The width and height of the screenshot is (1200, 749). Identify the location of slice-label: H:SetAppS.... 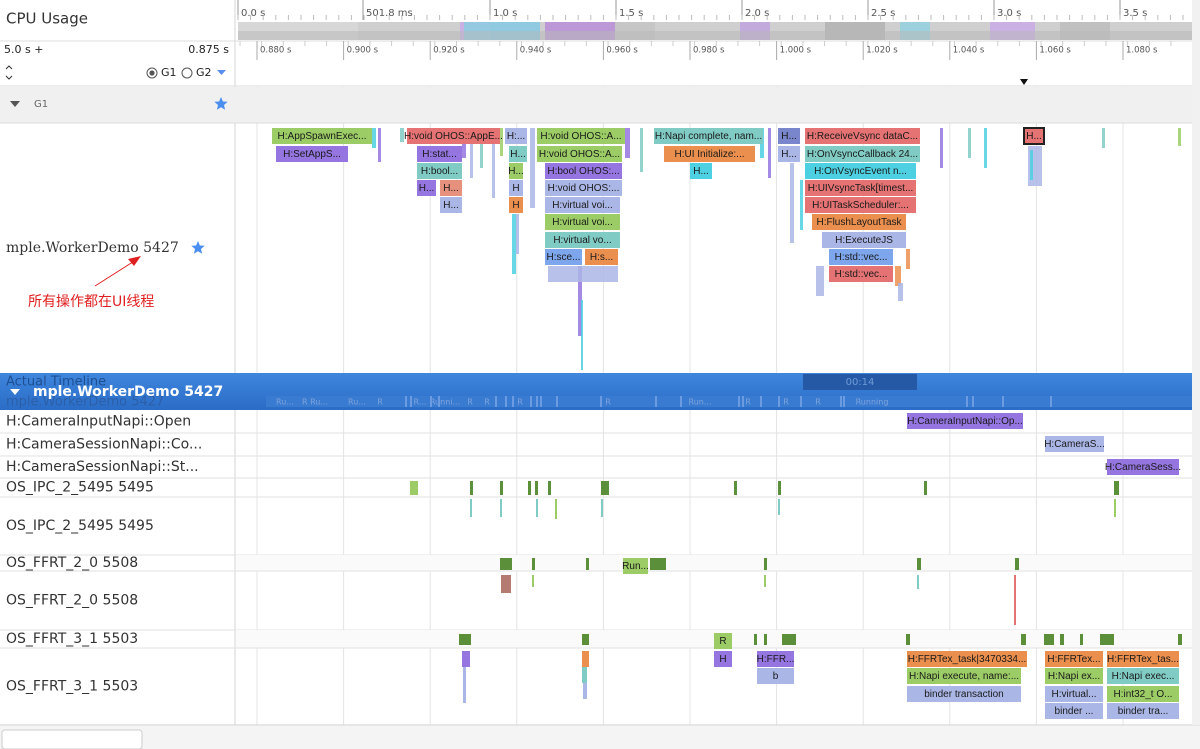
(312, 154).